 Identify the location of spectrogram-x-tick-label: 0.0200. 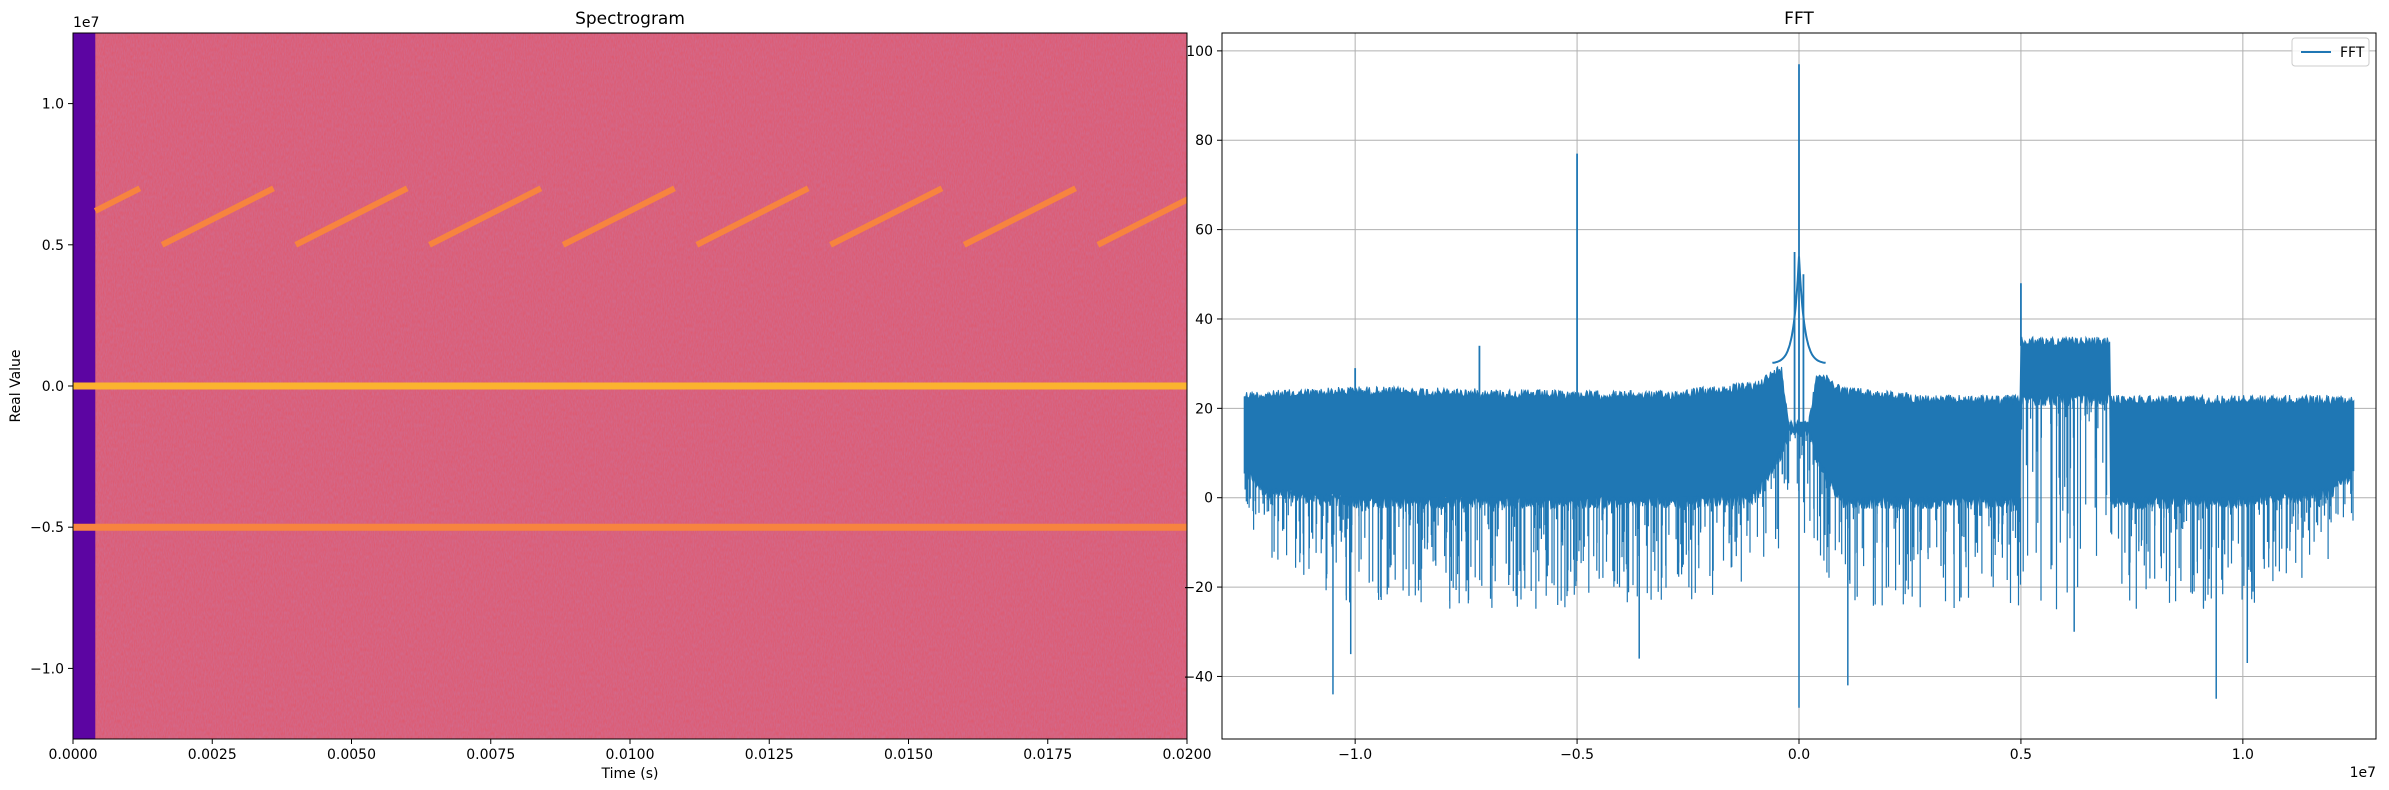
(1187, 755).